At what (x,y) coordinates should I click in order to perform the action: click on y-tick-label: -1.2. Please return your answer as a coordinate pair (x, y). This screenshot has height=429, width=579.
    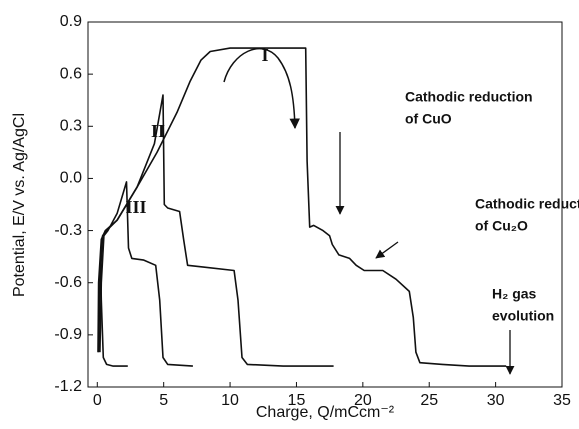
    Looking at the image, I should click on (68, 386).